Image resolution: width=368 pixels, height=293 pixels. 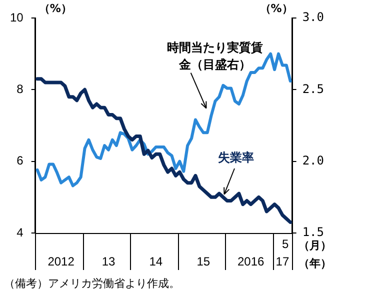 What do you see at coordinates (236, 157) in the screenshot?
I see `text: 失業率` at bounding box center [236, 157].